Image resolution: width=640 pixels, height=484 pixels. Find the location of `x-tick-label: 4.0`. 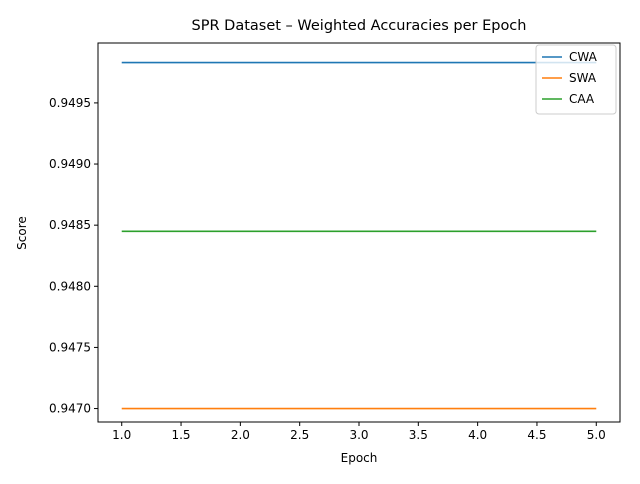

x-tick-label: 4.0 is located at coordinates (477, 435).